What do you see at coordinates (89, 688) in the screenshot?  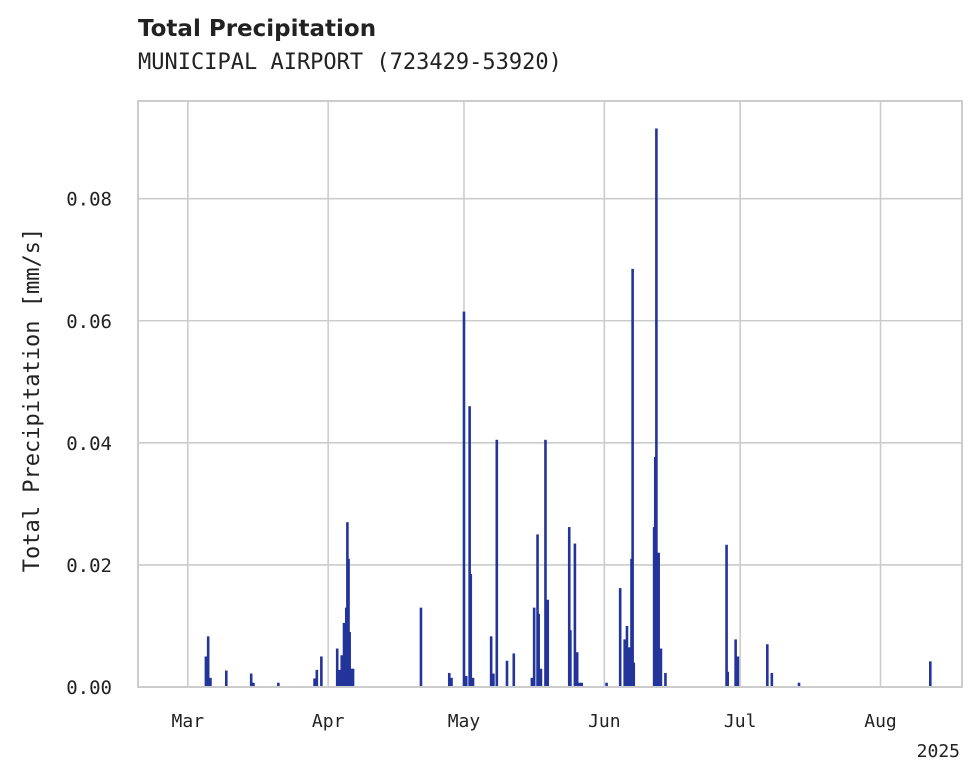 I see `y-tick-label: 0.00` at bounding box center [89, 688].